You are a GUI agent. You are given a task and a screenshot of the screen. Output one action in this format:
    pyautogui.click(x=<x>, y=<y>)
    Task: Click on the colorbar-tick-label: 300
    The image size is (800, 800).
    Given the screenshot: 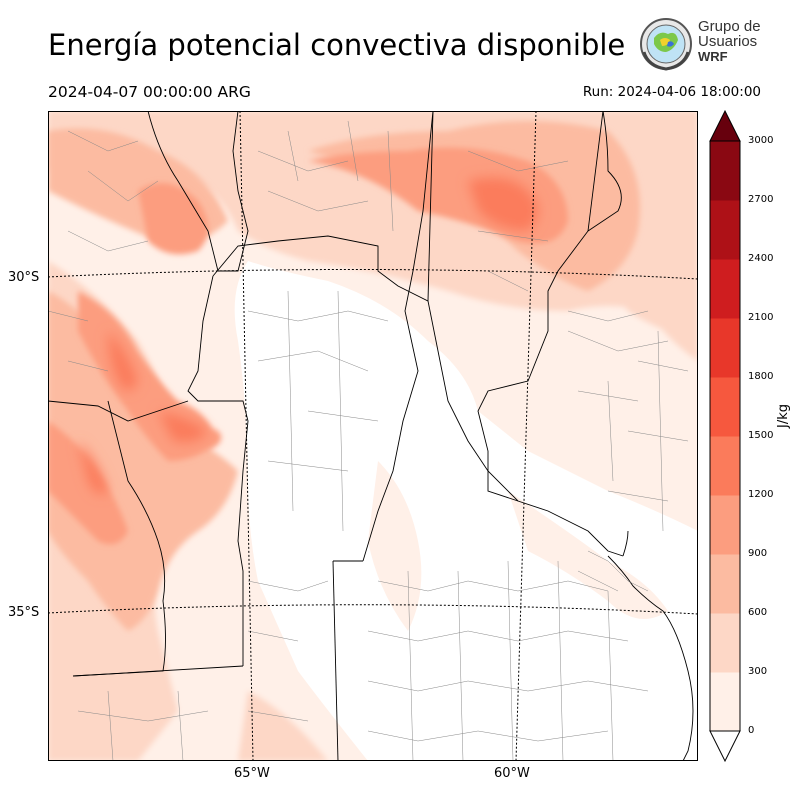 What is the action you would take?
    pyautogui.click(x=758, y=671)
    